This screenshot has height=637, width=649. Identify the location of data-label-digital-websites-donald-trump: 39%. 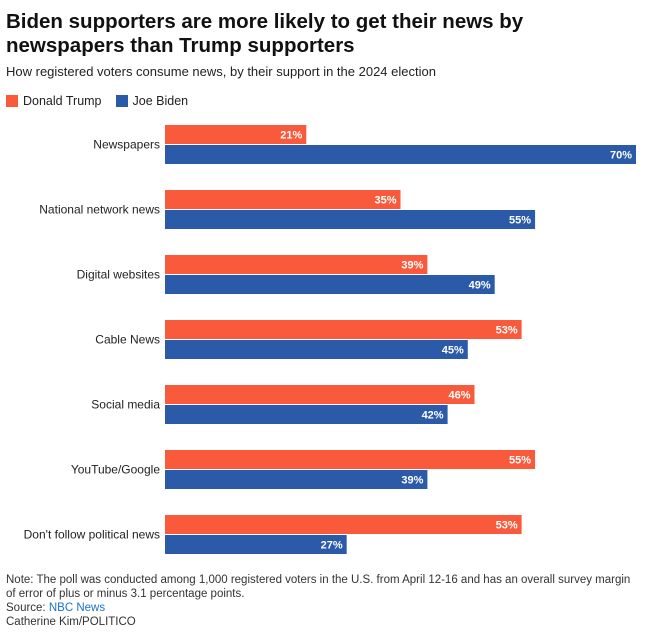
(412, 266).